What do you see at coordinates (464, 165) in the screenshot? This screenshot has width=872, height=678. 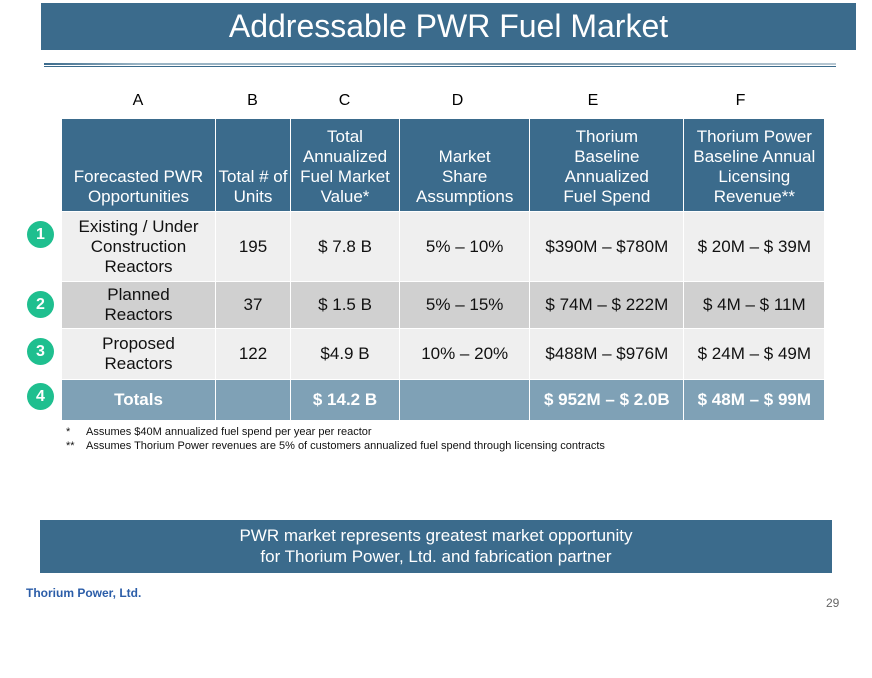 I see `header-cell: Market Share Assumptions` at bounding box center [464, 165].